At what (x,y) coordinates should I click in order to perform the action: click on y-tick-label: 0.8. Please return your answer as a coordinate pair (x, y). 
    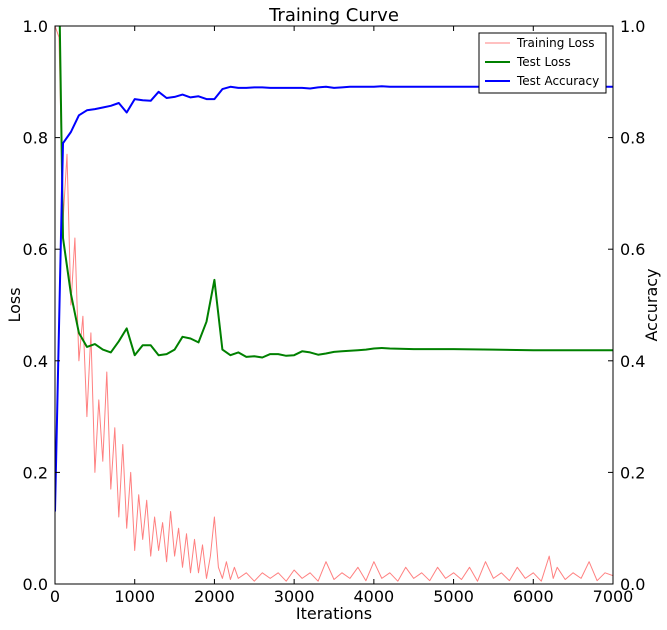
    Looking at the image, I should click on (35, 138).